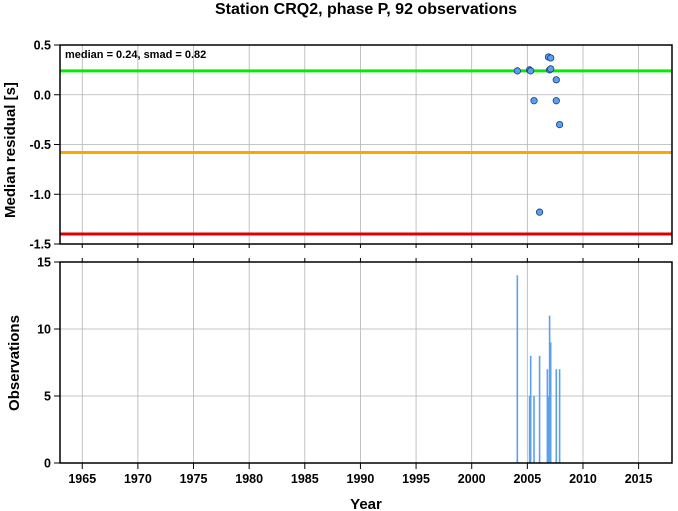 This screenshot has height=511, width=678. I want to click on x-axis-label: Year, so click(366, 503).